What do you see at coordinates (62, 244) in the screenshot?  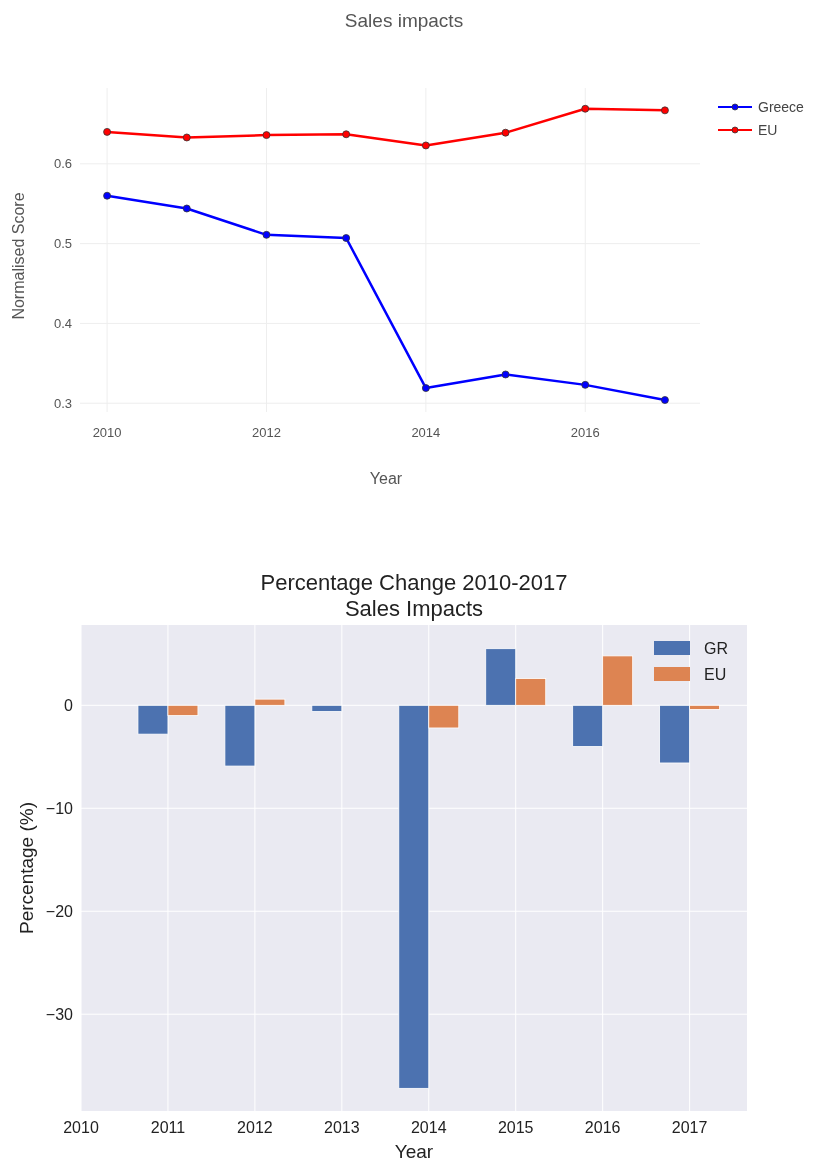 I see `y-tick-label: 0.5` at bounding box center [62, 244].